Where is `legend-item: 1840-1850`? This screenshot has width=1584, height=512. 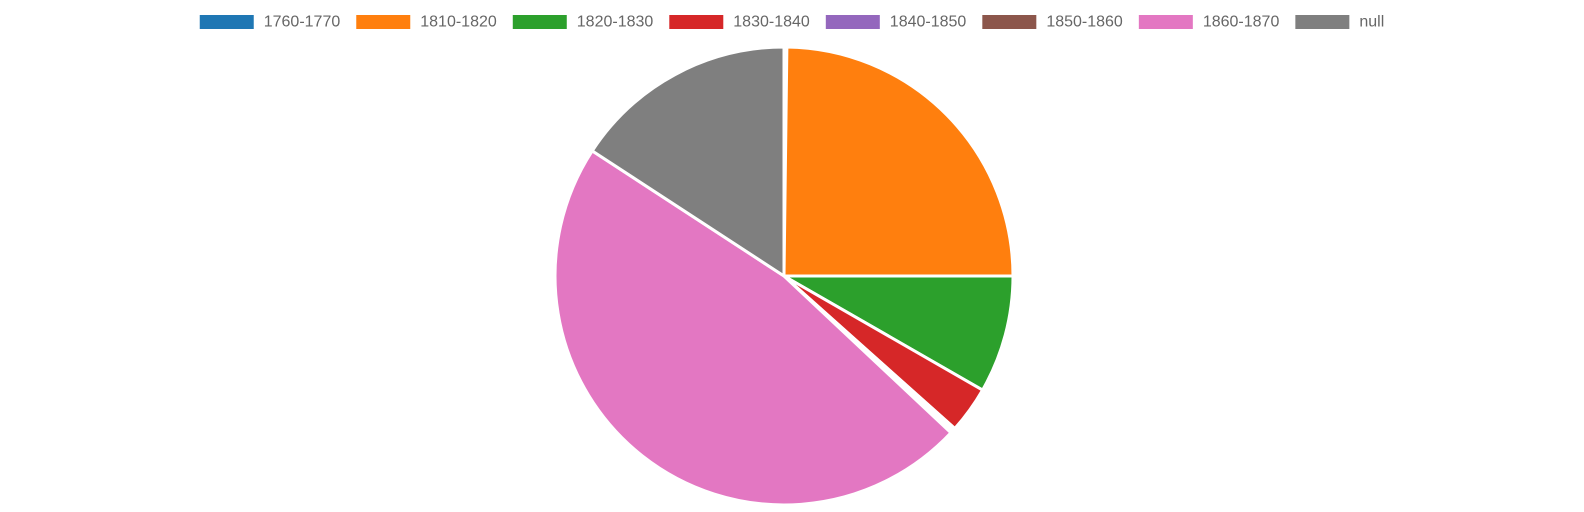
legend-item: 1840-1850 is located at coordinates (896, 22).